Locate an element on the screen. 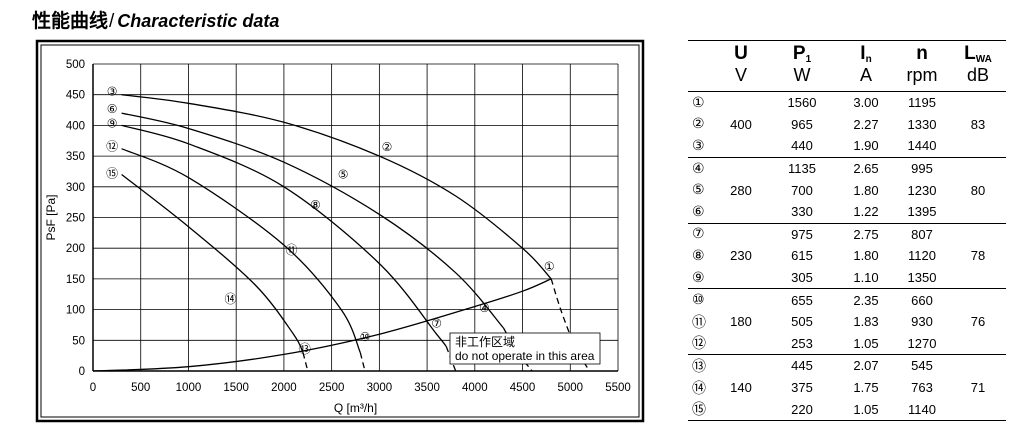  cell-n: 545 is located at coordinates (922, 366).